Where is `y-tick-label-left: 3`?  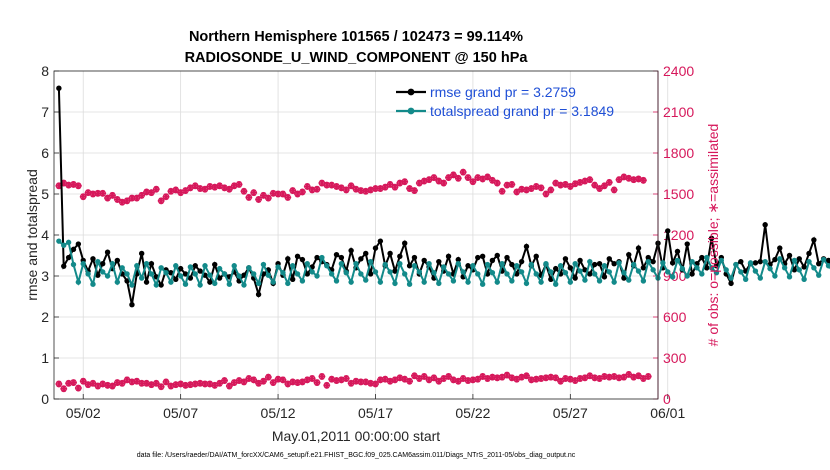 y-tick-label-left: 3 is located at coordinates (45, 276).